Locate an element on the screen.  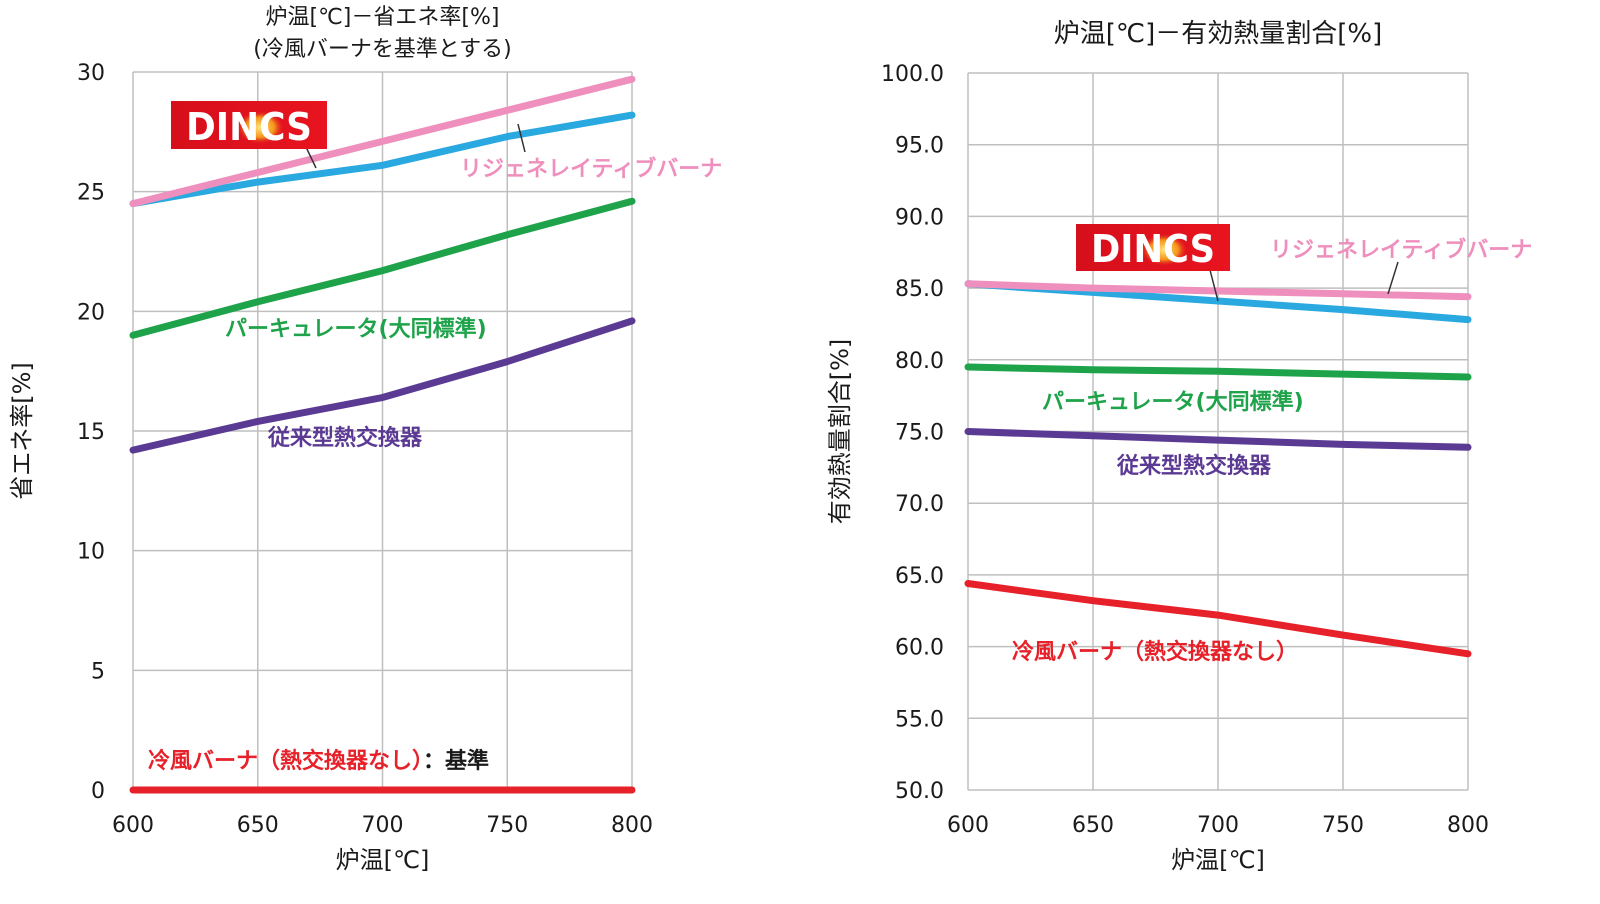
y-tick-label: 85.0 is located at coordinates (919, 289).